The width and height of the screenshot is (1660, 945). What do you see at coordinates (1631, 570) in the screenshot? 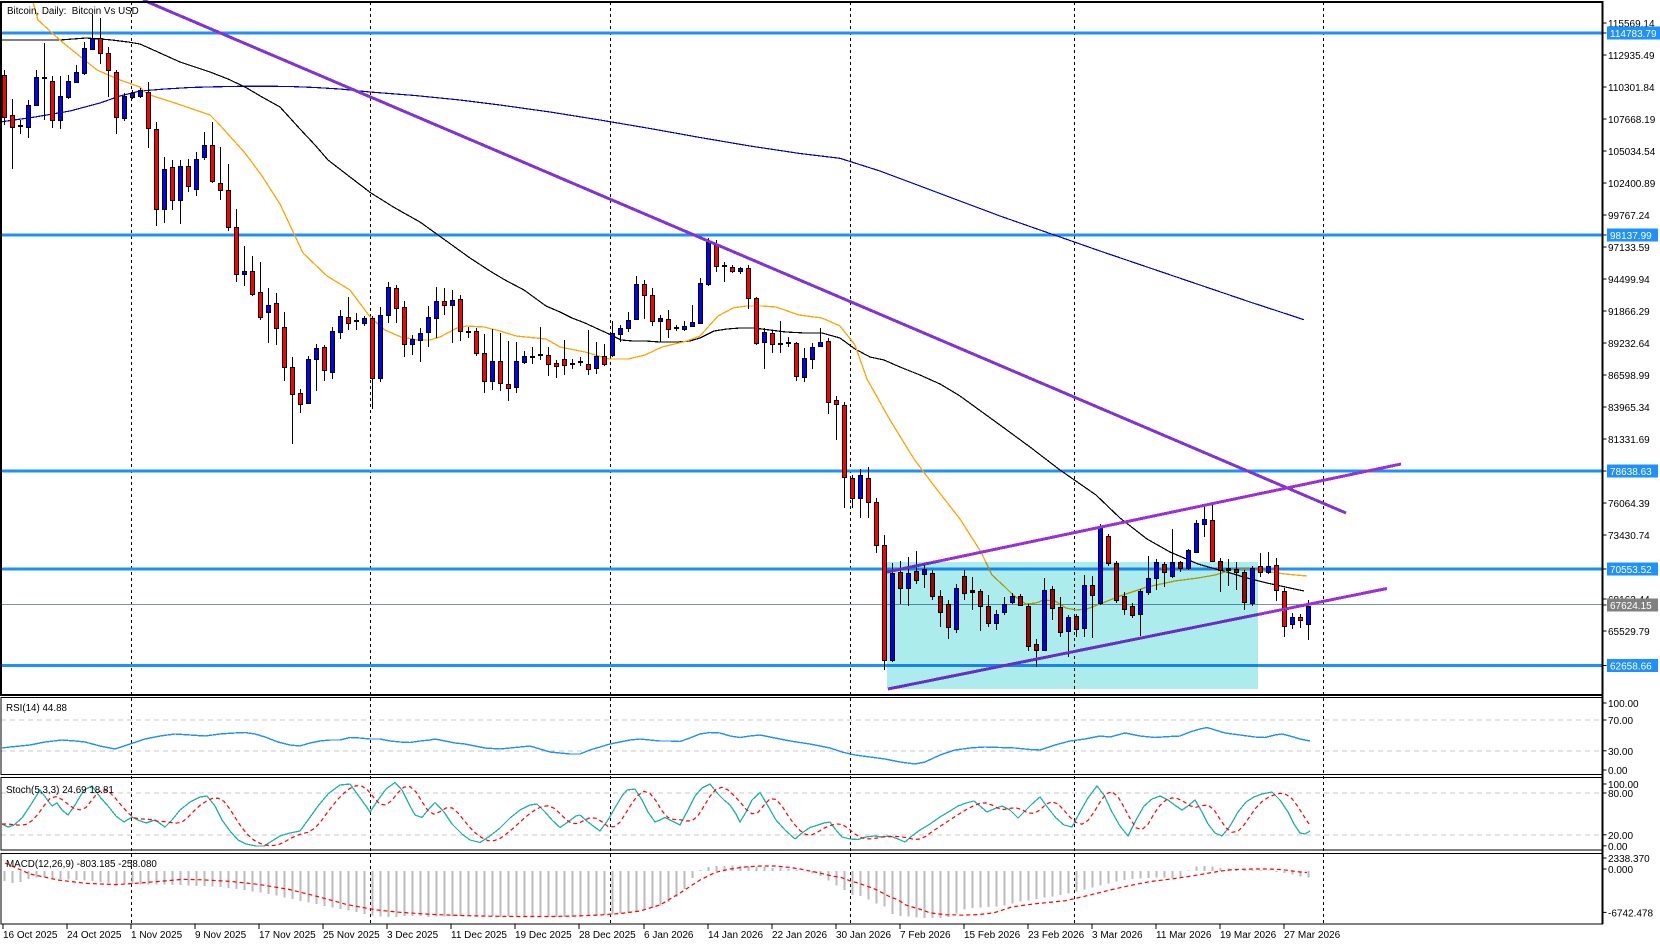
I see `svg-text: 70553.52` at bounding box center [1631, 570].